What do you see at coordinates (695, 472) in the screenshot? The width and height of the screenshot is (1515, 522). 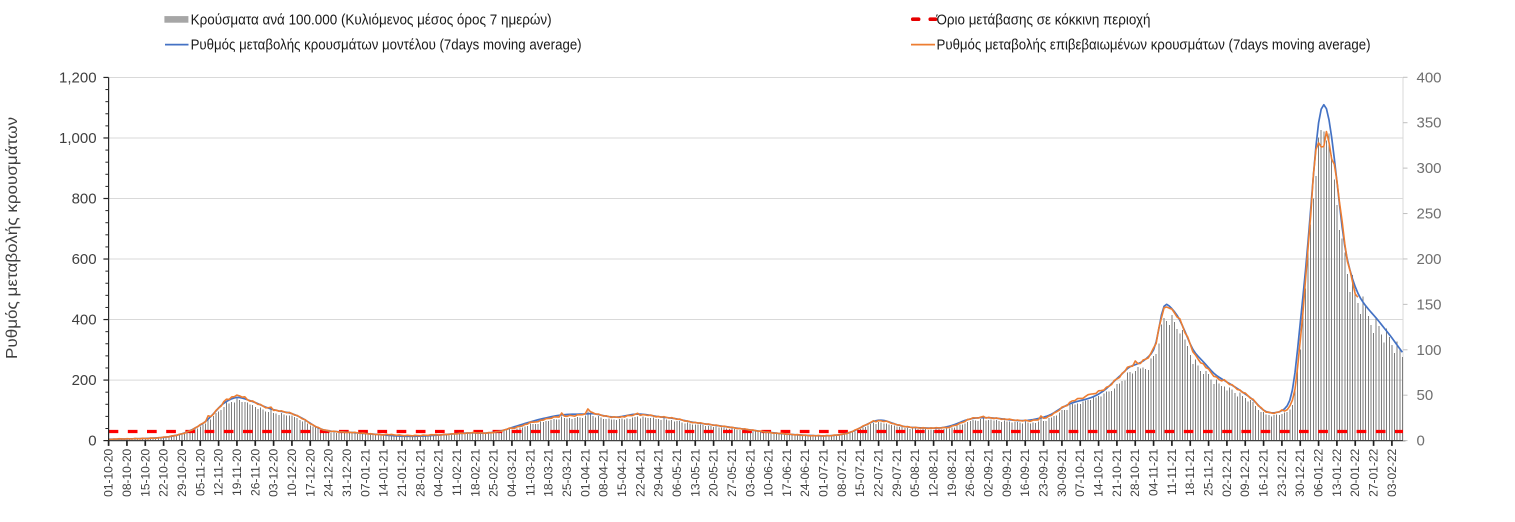 I see `svg-text: 13-05-21` at bounding box center [695, 472].